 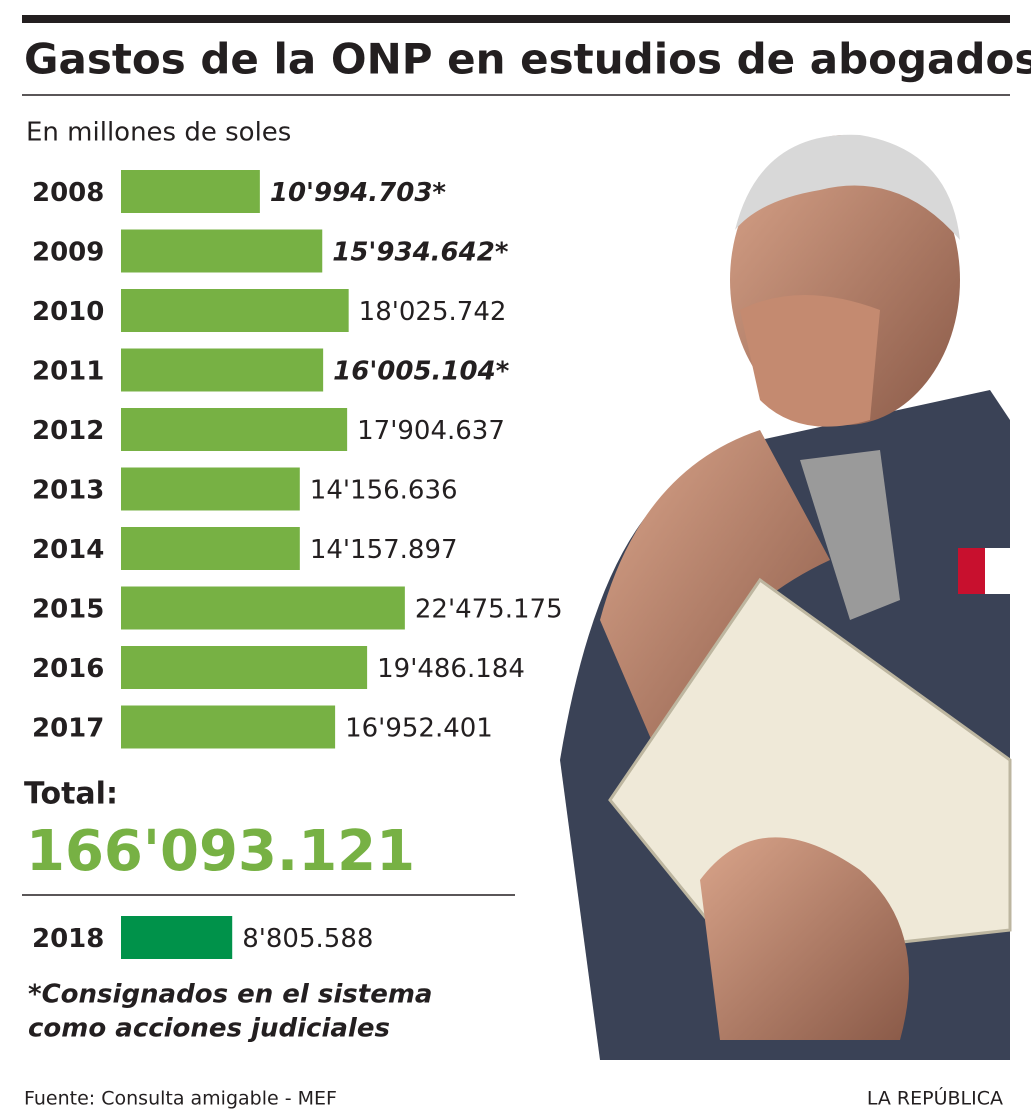 I want to click on value-label: 8'805.588, so click(x=307, y=939).